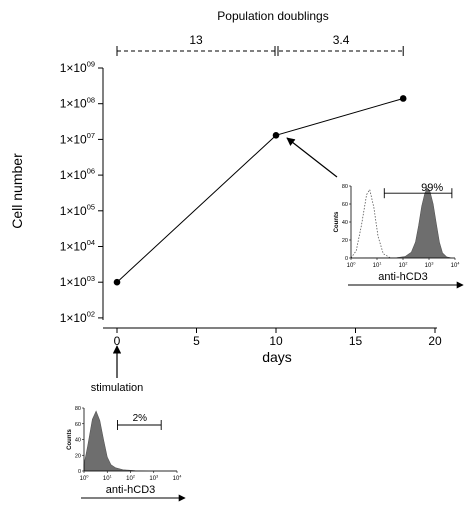 The image size is (467, 515). Describe the element at coordinates (77, 102) in the screenshot. I see `y-tick-label: 1×1008` at that location.